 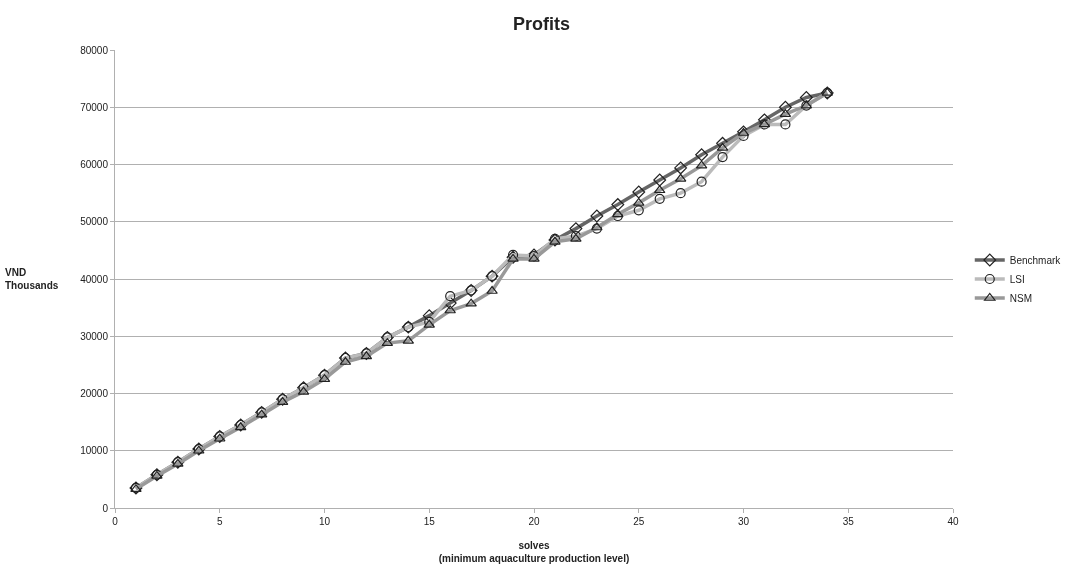 I want to click on x-tick-label: 30, so click(x=743, y=521).